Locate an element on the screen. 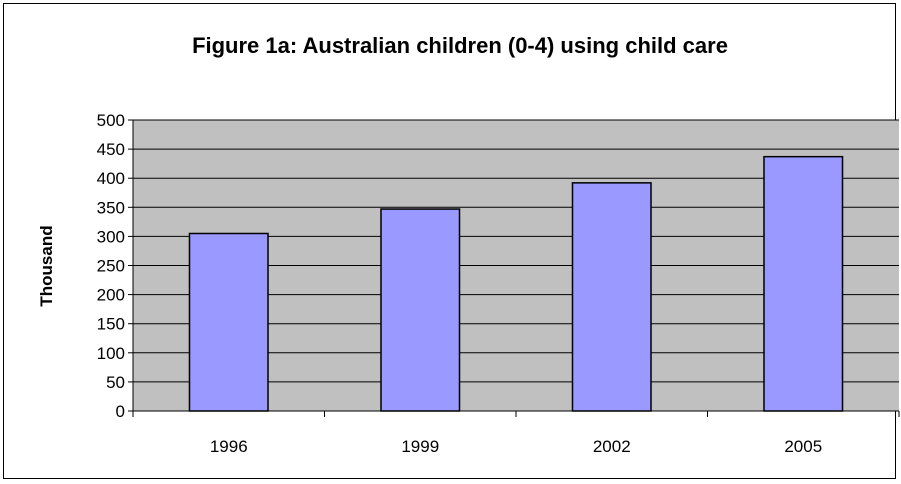  y-axis-label: Thousand is located at coordinates (46, 265).